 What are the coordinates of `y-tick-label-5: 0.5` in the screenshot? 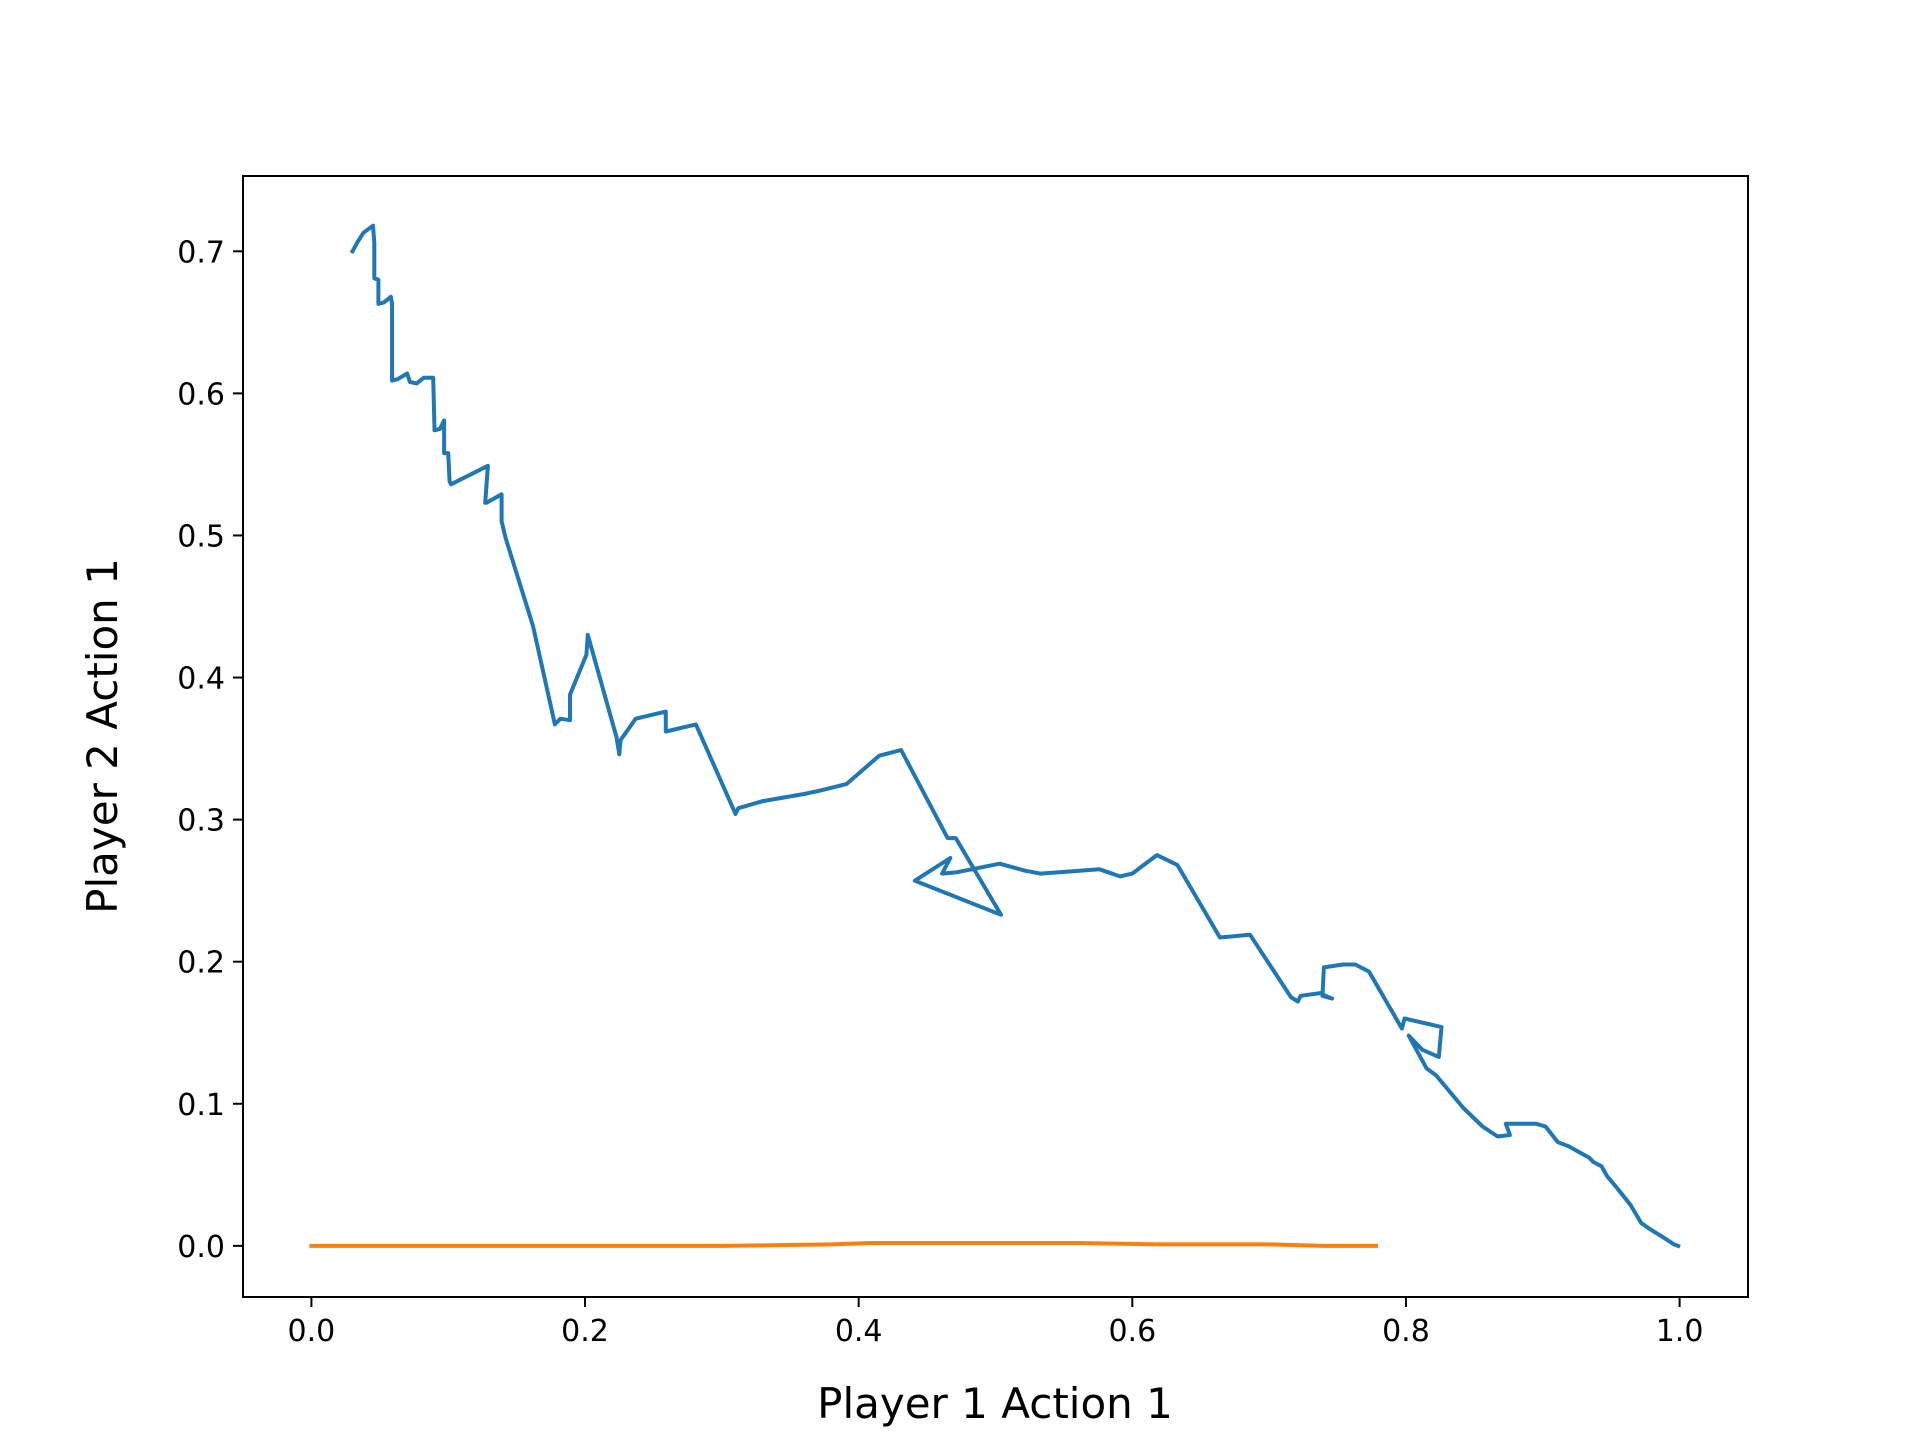 It's located at (201, 536).